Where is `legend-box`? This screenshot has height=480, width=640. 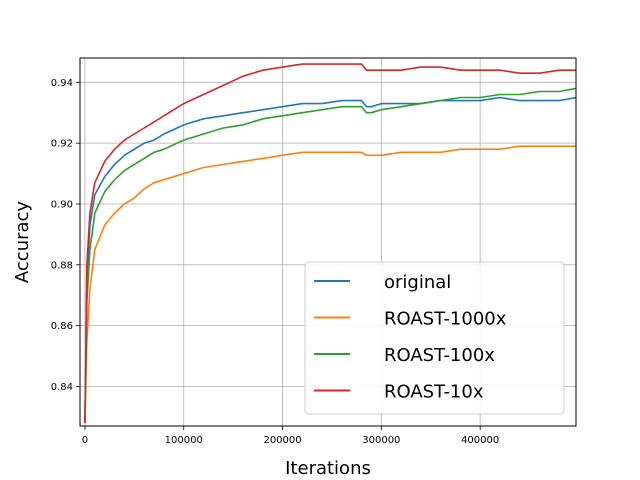 legend-box is located at coordinates (434, 338).